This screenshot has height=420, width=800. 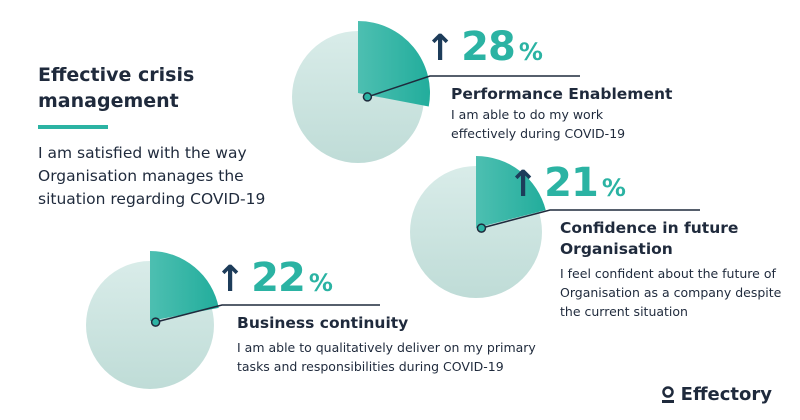 What do you see at coordinates (562, 94) in the screenshot?
I see `stat-title: Performance Enablement` at bounding box center [562, 94].